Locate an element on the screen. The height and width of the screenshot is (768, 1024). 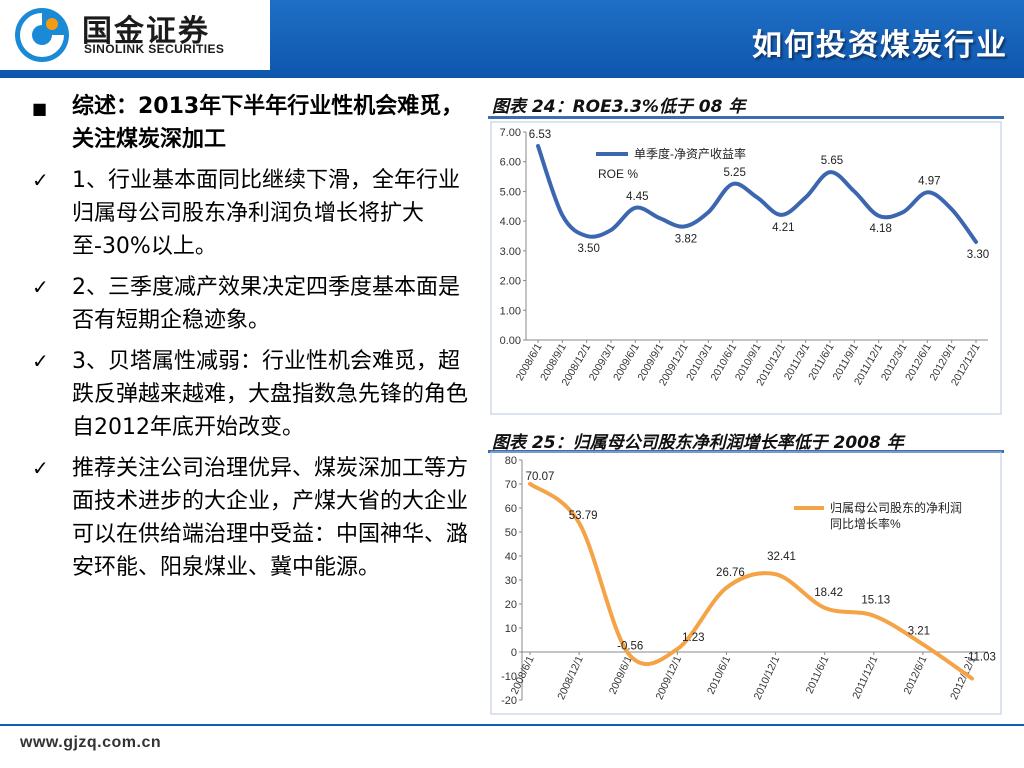
y-tick-label: 5.00 is located at coordinates (510, 192).